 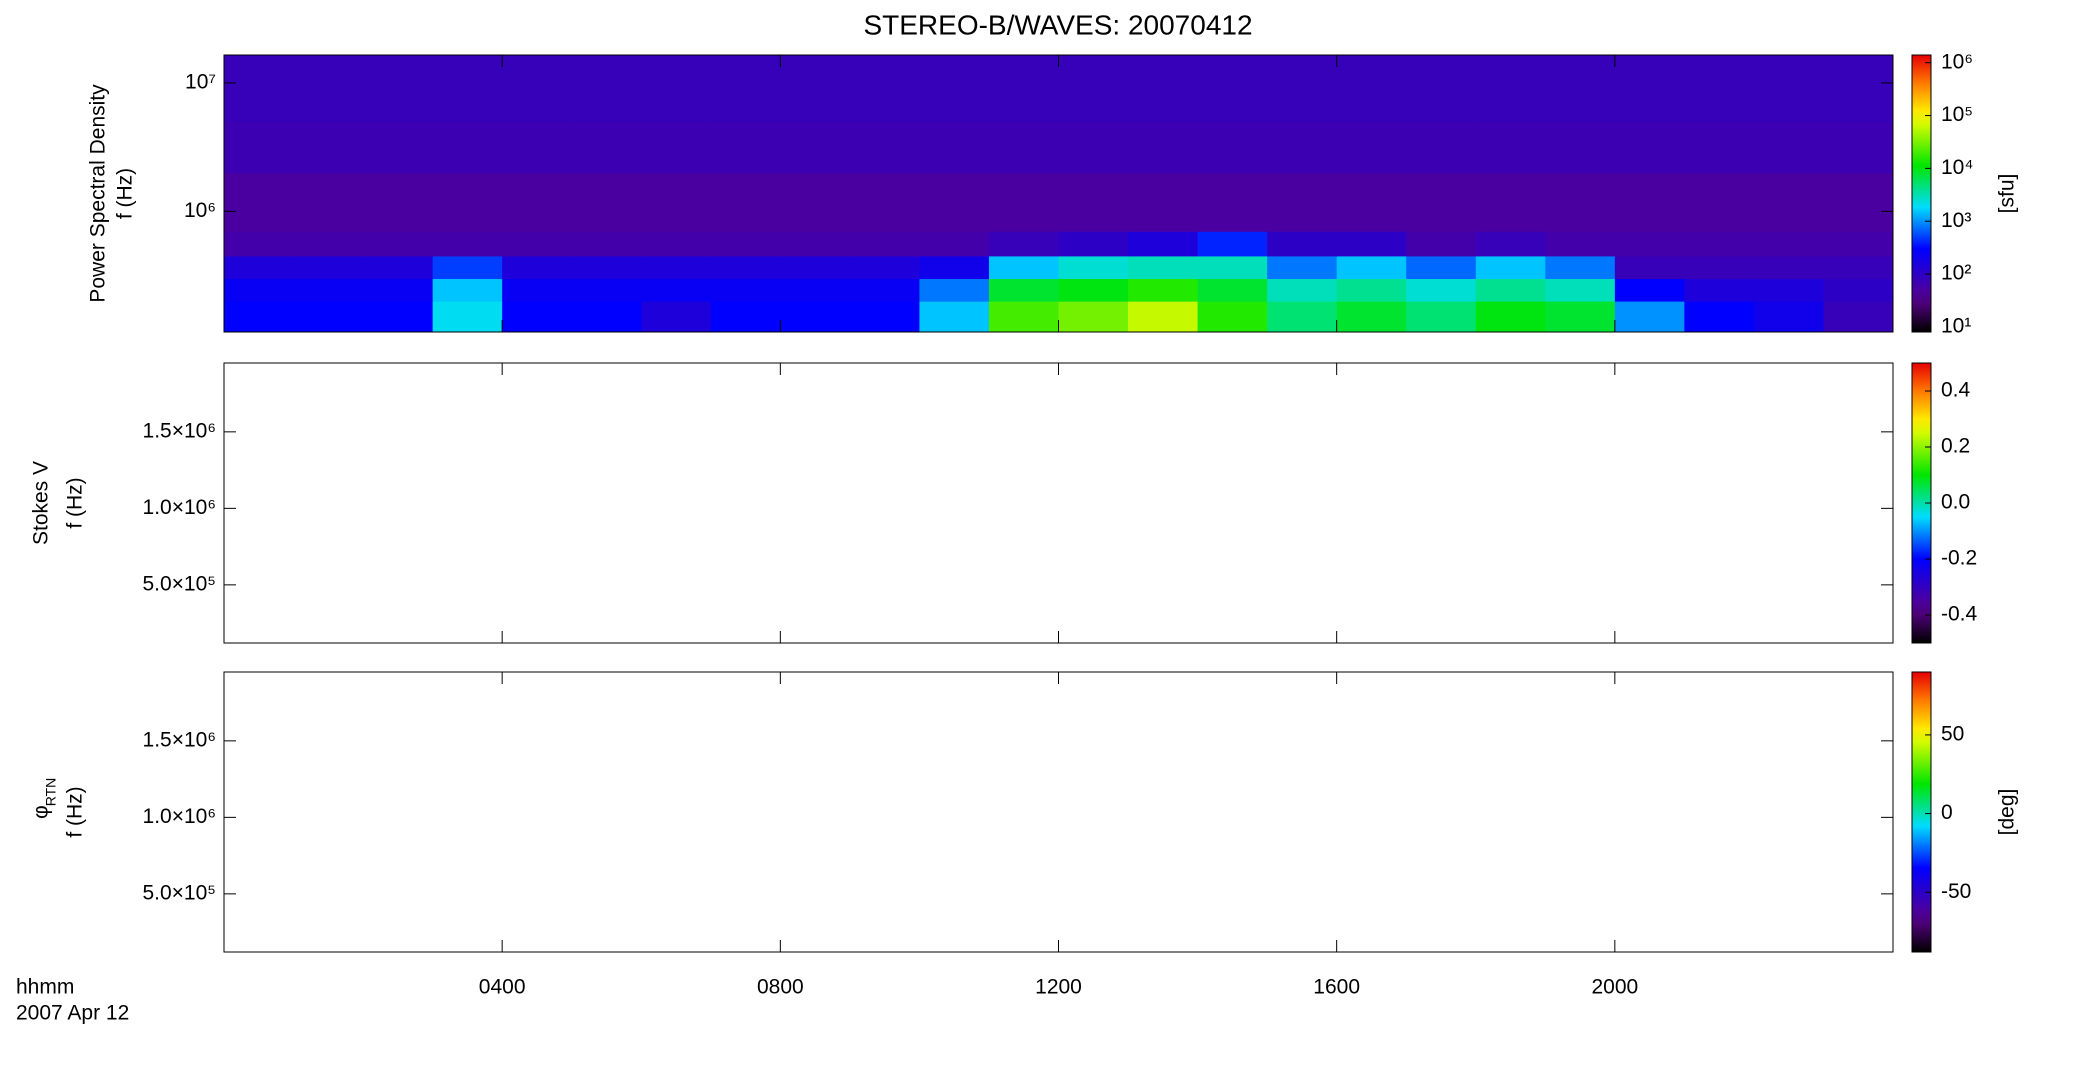 What do you see at coordinates (179, 583) in the screenshot?
I see `y-tick-label: 5.0×10⁵` at bounding box center [179, 583].